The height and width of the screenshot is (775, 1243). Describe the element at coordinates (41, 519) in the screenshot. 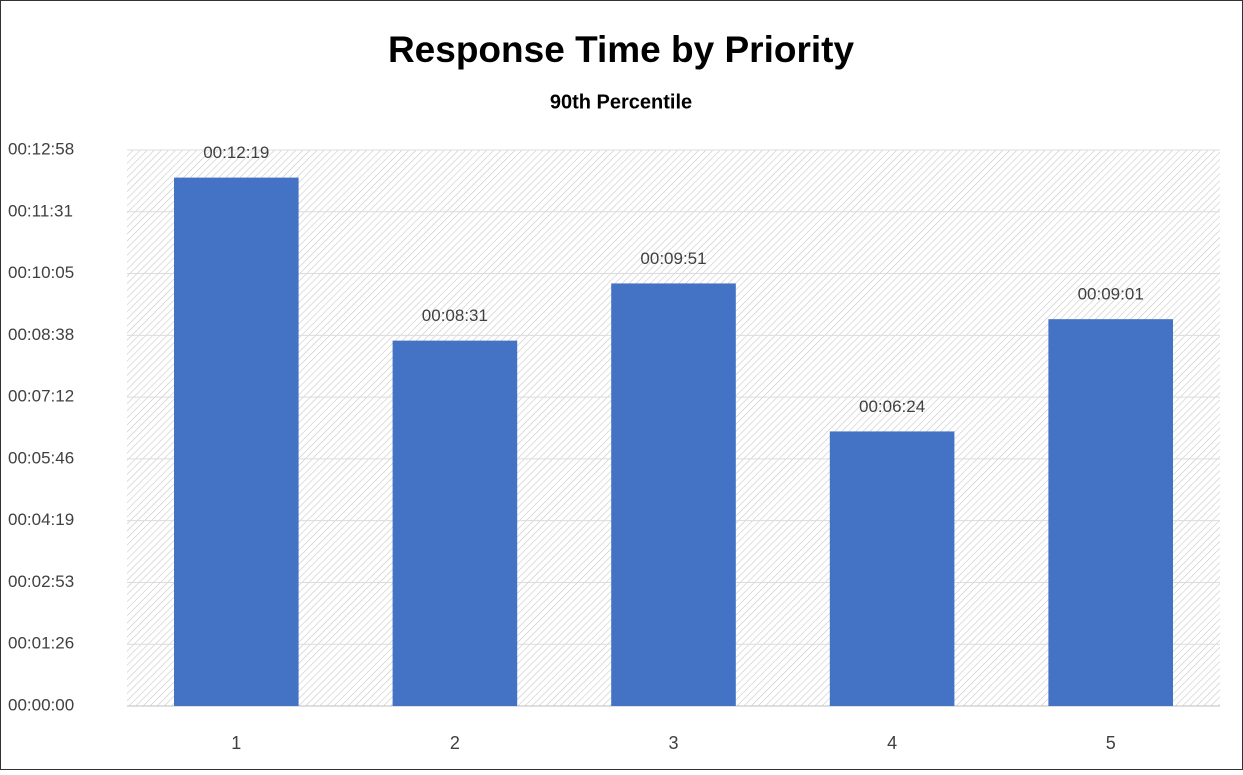

I see `y-tick-label: 00:04:19` at that location.